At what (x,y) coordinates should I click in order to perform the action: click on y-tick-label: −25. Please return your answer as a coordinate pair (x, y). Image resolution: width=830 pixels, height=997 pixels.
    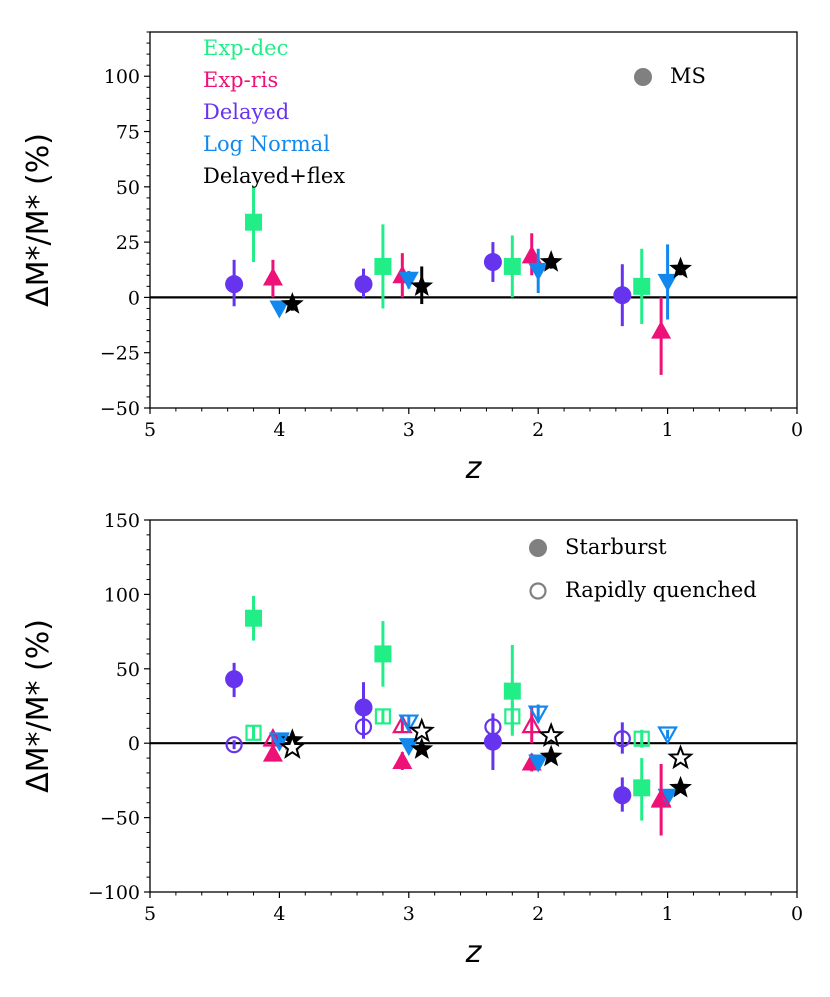
    Looking at the image, I should click on (120, 354).